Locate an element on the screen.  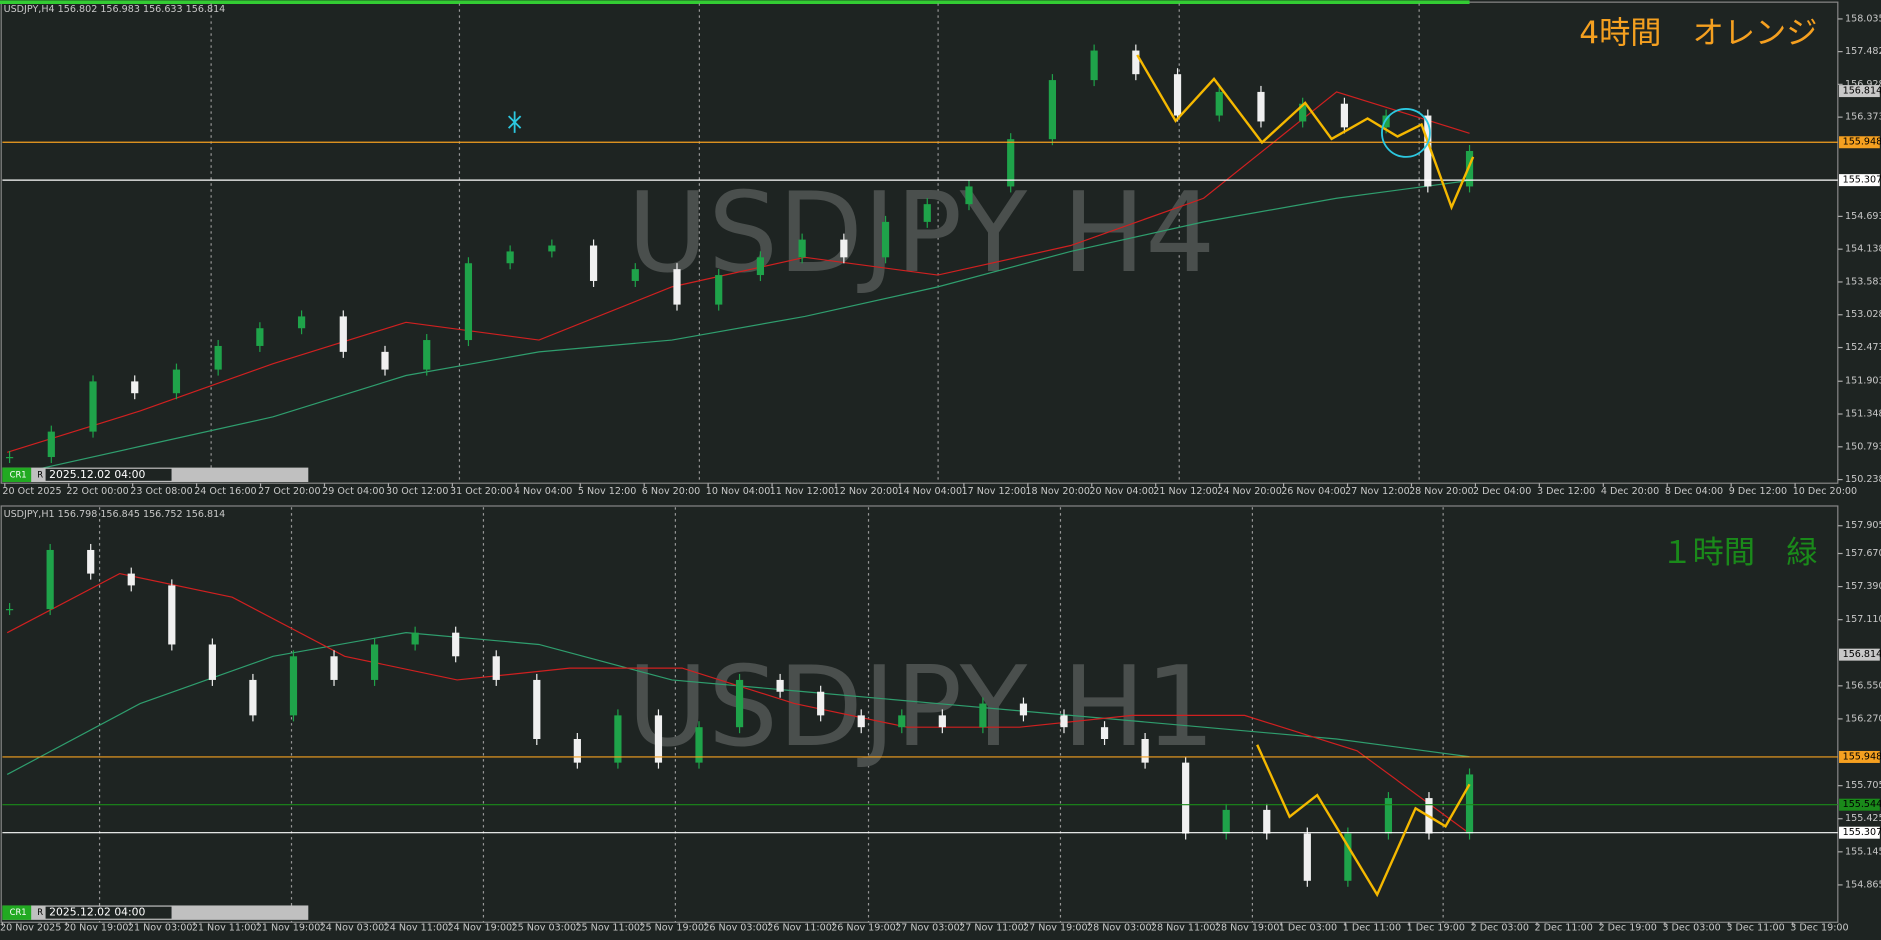
x-tick-label: 29 Oct 04:00 is located at coordinates (353, 491).